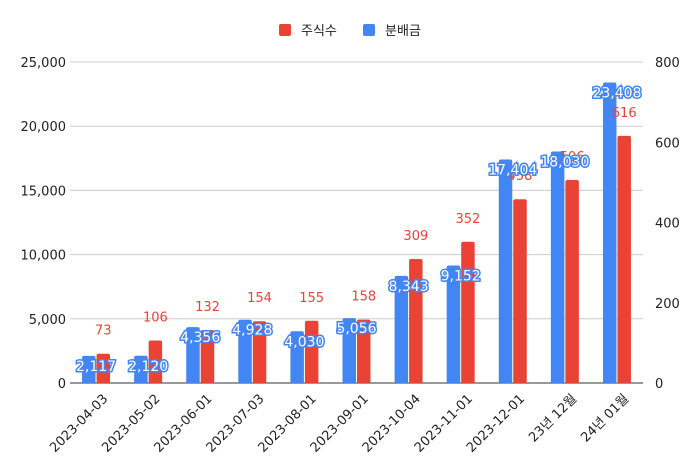 The height and width of the screenshot is (471, 700). I want to click on data-label-blue: 4,356, so click(200, 338).